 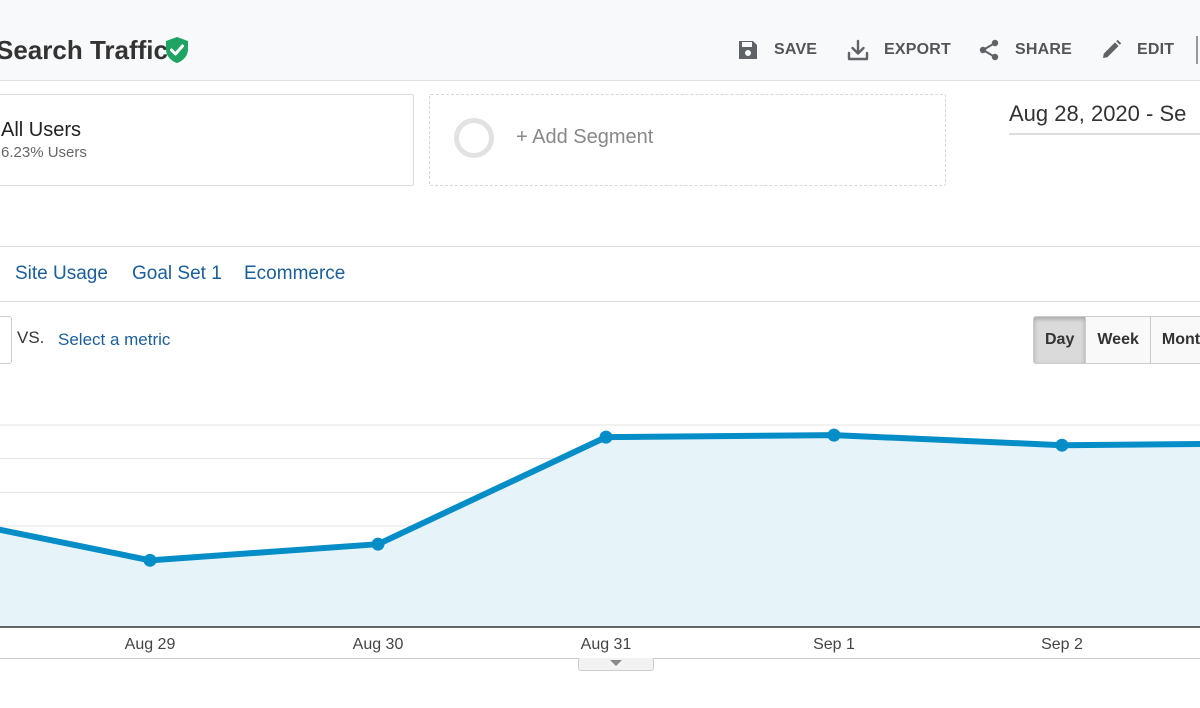 What do you see at coordinates (1197, 50) in the screenshot?
I see `toolbar-divider` at bounding box center [1197, 50].